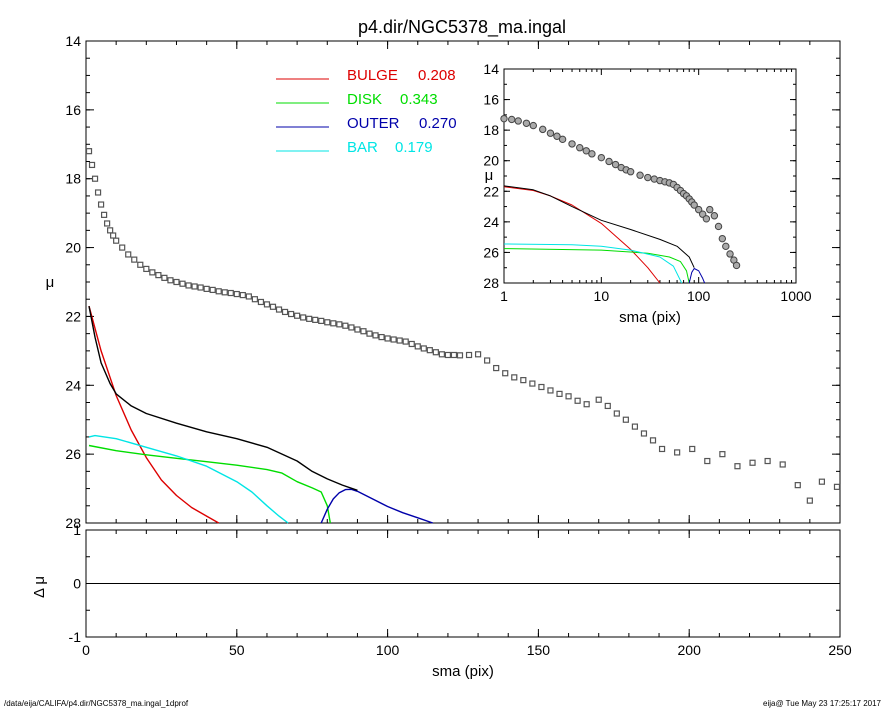  I want to click on inset-x-tick-label-1: 1, so click(504, 296).